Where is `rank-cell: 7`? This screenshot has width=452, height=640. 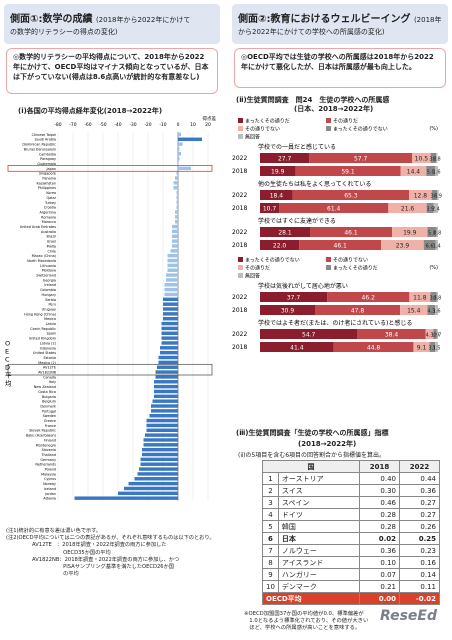 rank-cell: 7 is located at coordinates (270, 550).